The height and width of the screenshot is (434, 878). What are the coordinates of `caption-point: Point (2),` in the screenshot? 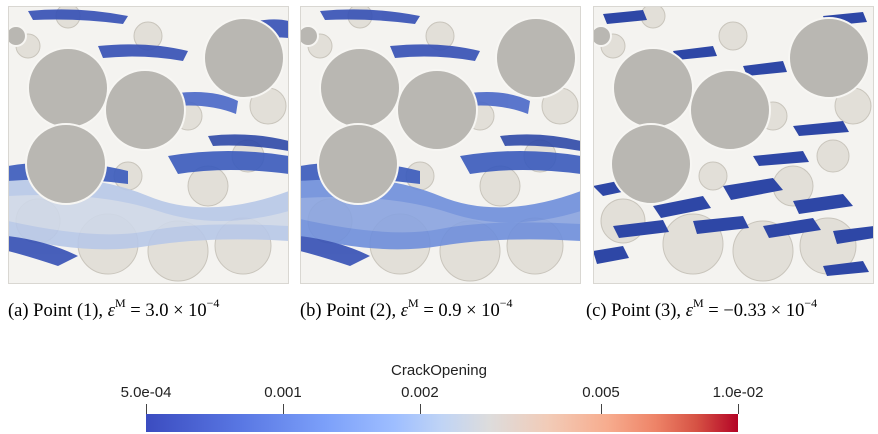 It's located at (361, 311).